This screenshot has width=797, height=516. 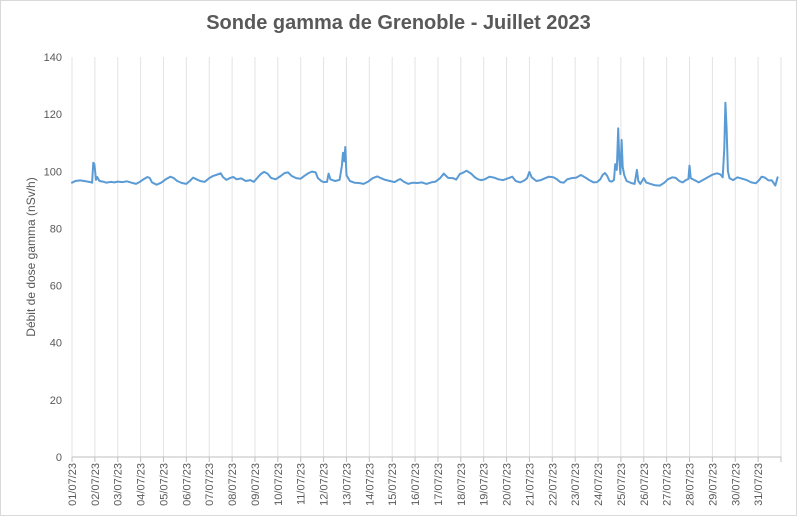 What do you see at coordinates (119, 484) in the screenshot?
I see `x-tick-label: 03/07/23` at bounding box center [119, 484].